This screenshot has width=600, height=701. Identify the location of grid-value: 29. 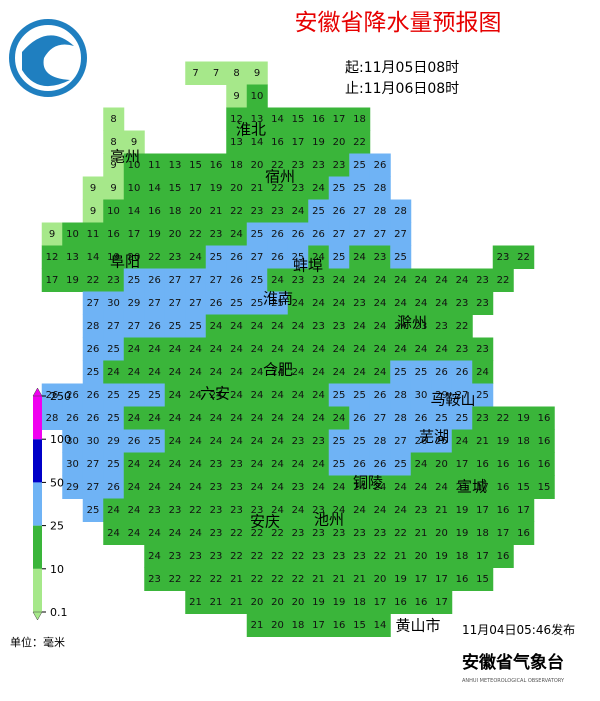
(72, 487).